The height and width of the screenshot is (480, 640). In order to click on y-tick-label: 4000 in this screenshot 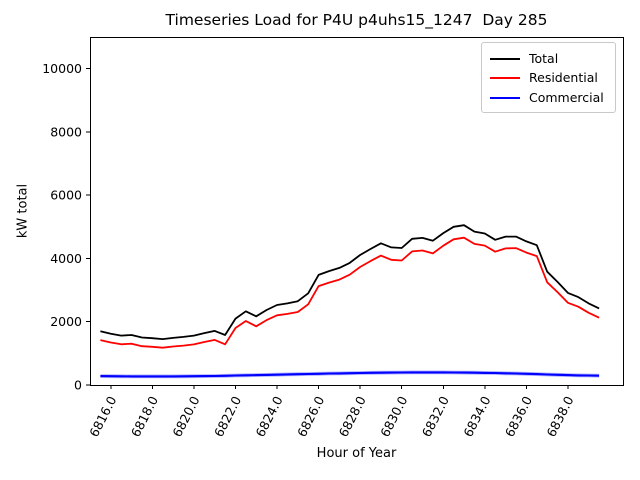, I will do `click(66, 258)`.